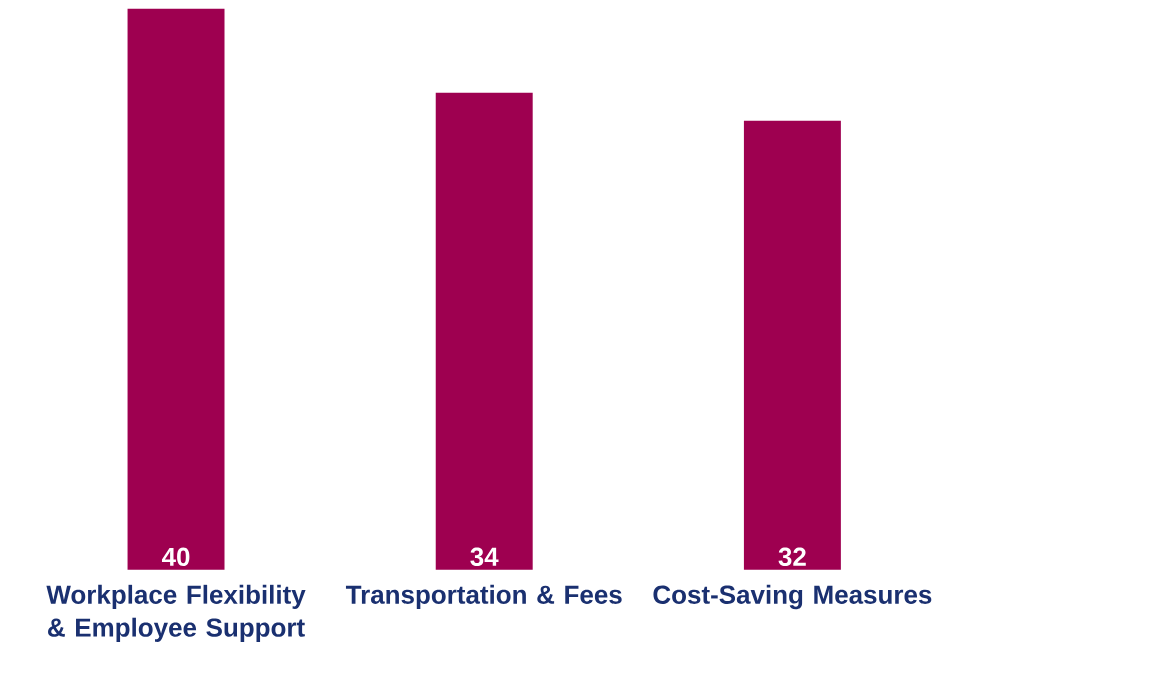 This screenshot has width=1169, height=675. What do you see at coordinates (176, 613) in the screenshot?
I see `x-tick-label: Workplace Flexibility & Employee Support` at bounding box center [176, 613].